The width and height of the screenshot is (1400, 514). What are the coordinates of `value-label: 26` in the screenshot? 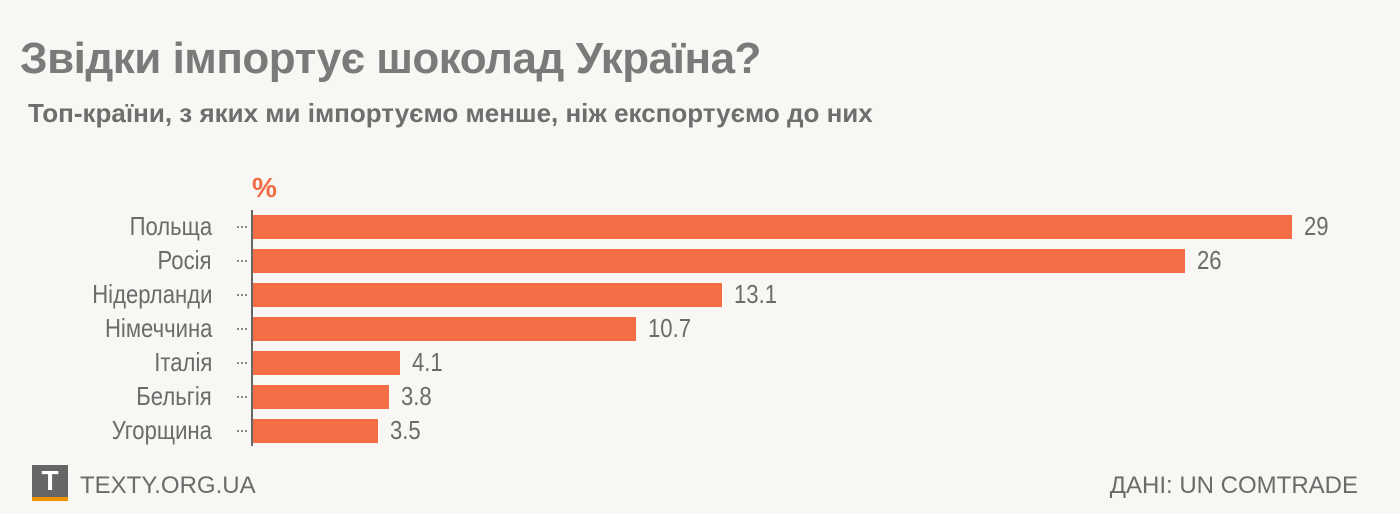 It's located at (1209, 260).